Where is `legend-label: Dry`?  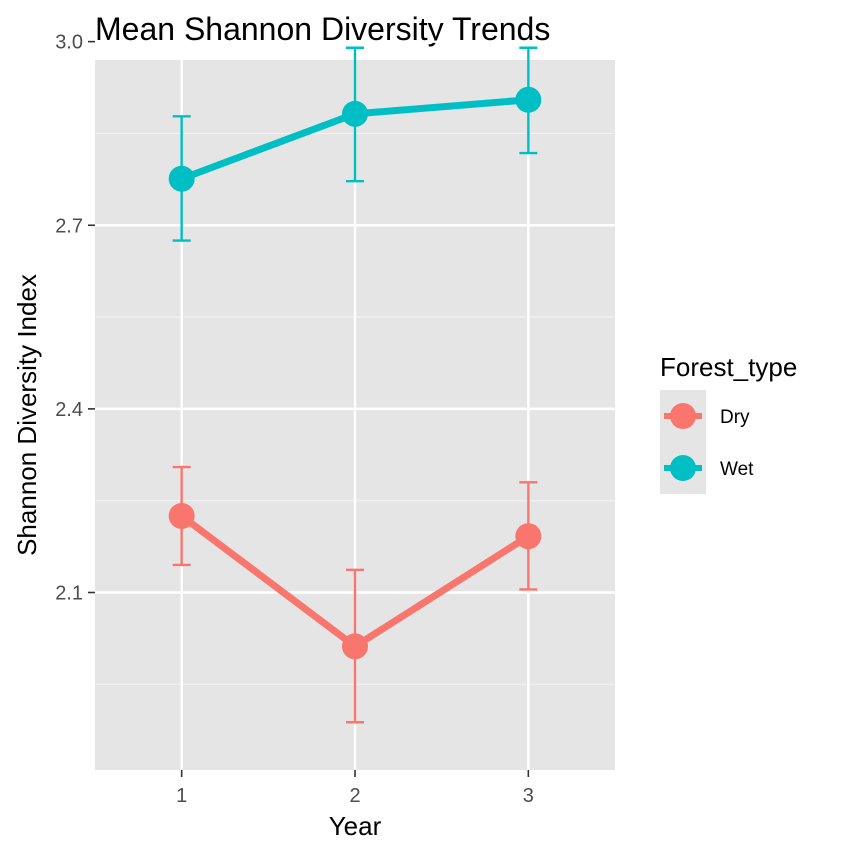
legend-label: Dry is located at coordinates (735, 417).